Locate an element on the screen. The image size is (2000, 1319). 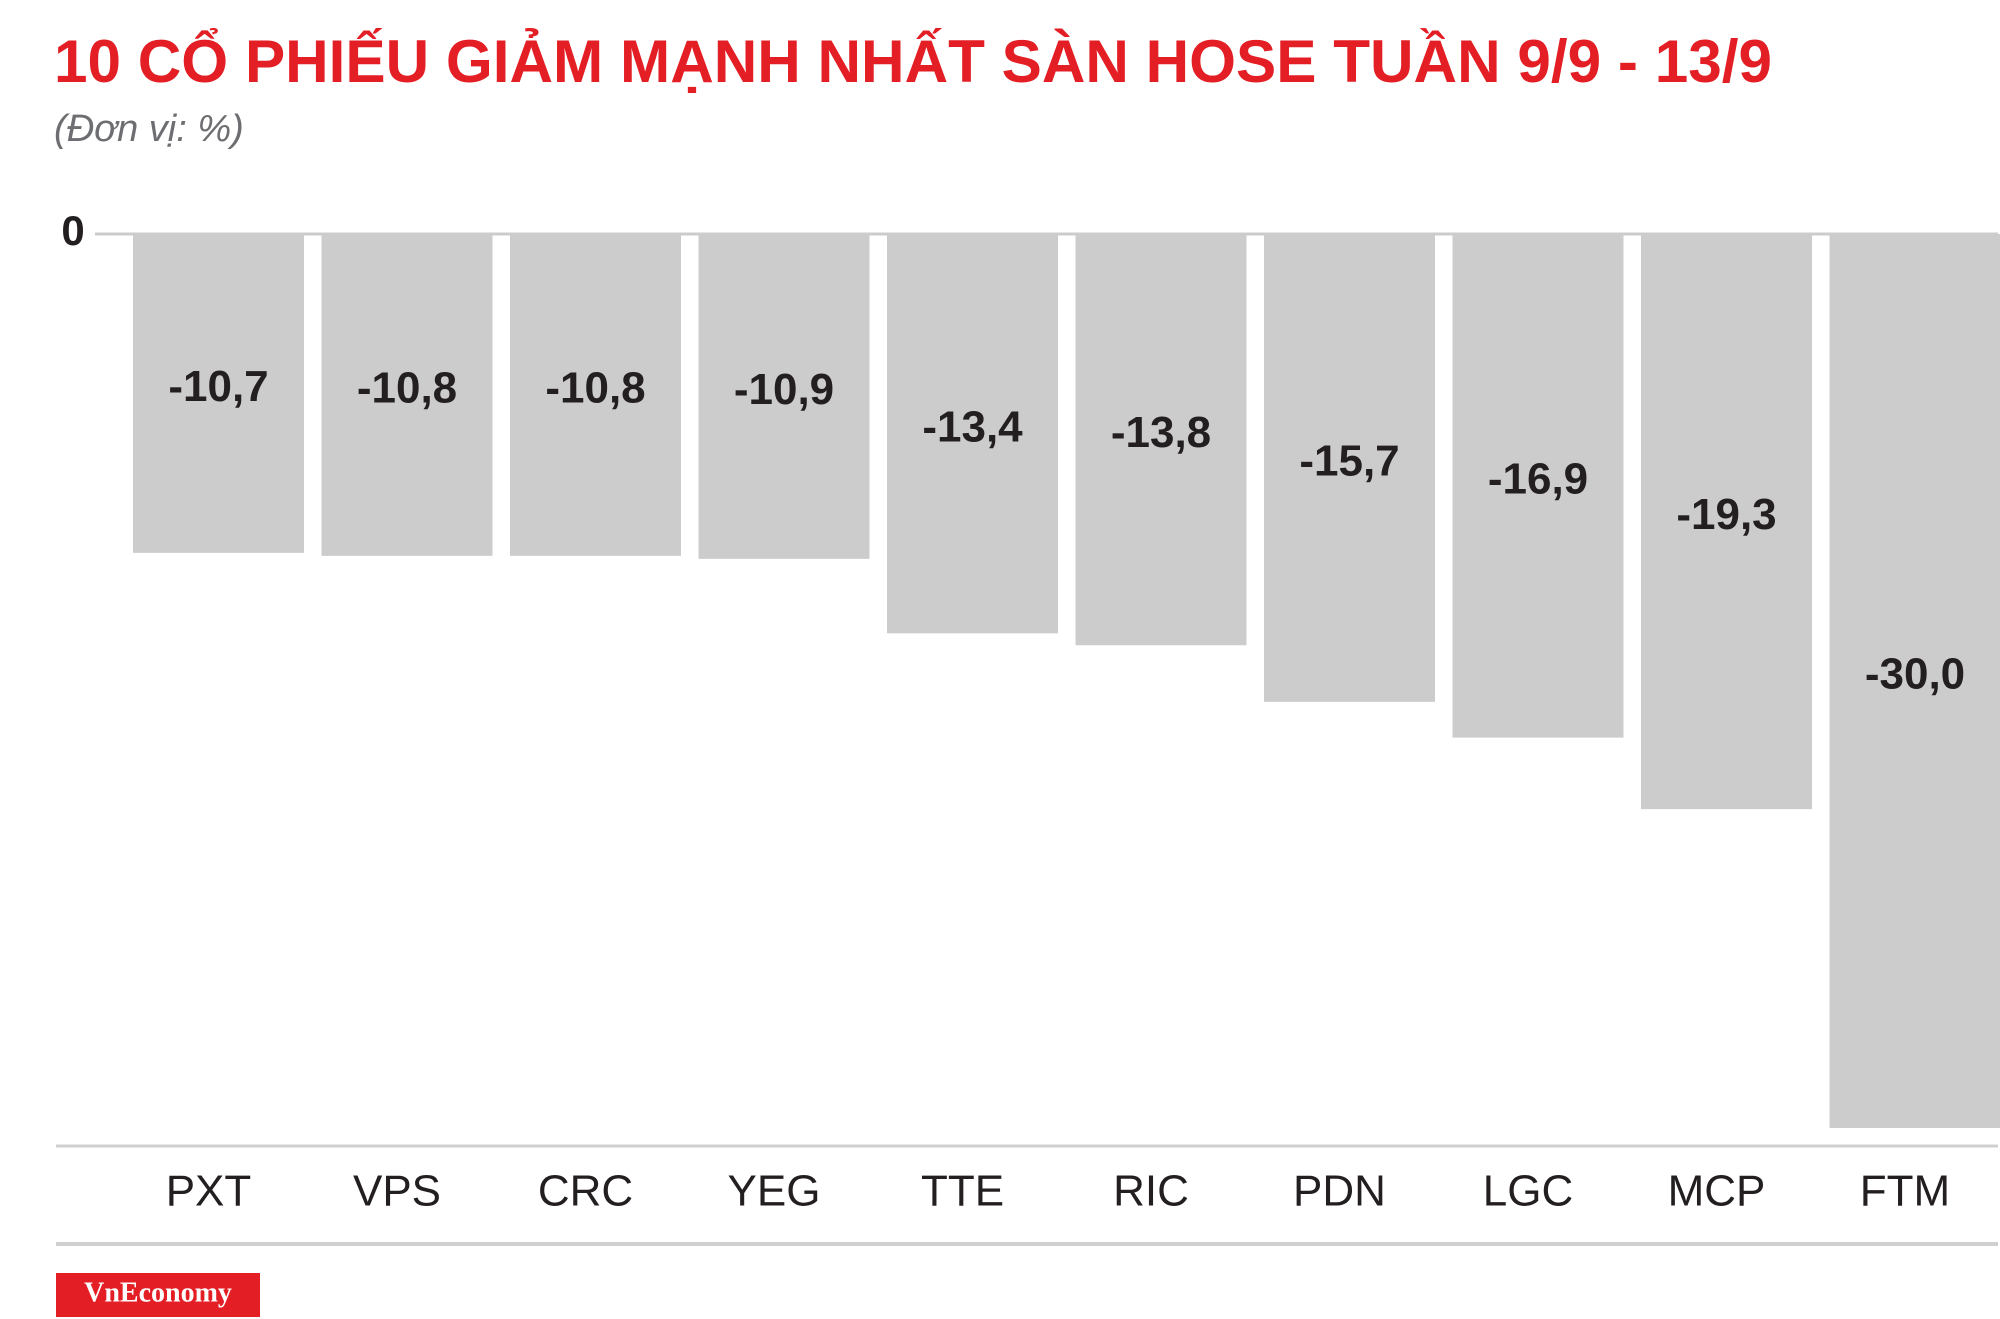
value-label: -13,4 is located at coordinates (972, 426).